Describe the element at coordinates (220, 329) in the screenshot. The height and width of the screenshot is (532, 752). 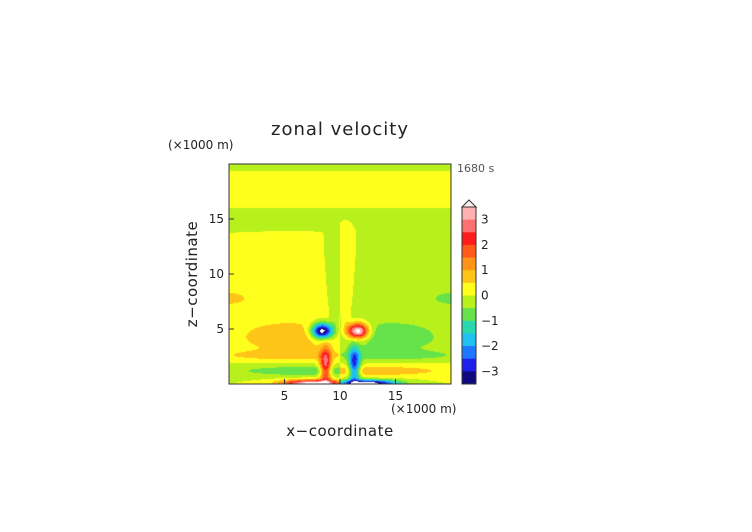
I see `y-tick-label: 5` at that location.